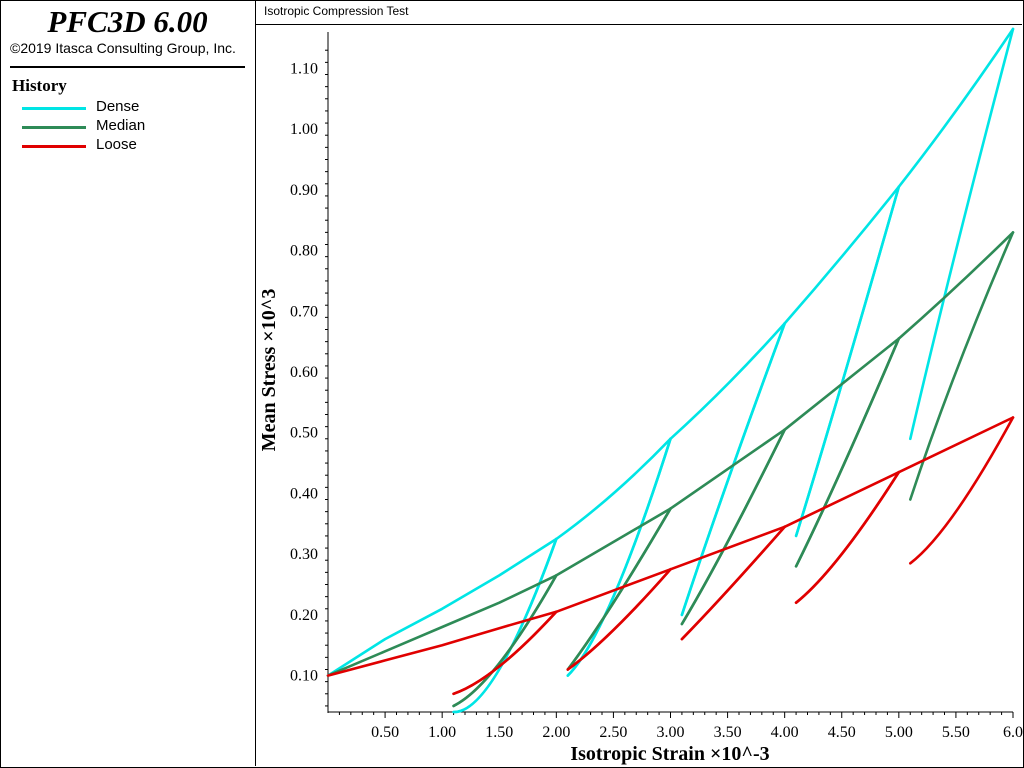  I want to click on legend-label-loose: Loose, so click(116, 144).